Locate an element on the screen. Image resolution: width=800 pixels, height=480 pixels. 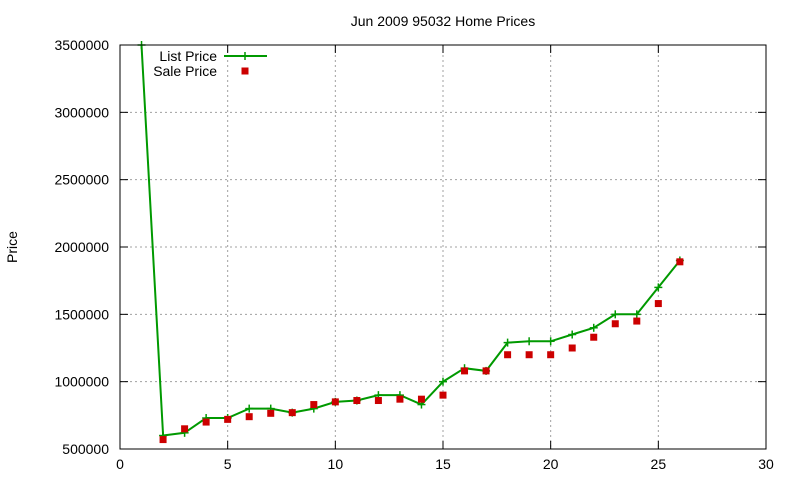
y-tick-label: 1500000 is located at coordinates (81, 314).